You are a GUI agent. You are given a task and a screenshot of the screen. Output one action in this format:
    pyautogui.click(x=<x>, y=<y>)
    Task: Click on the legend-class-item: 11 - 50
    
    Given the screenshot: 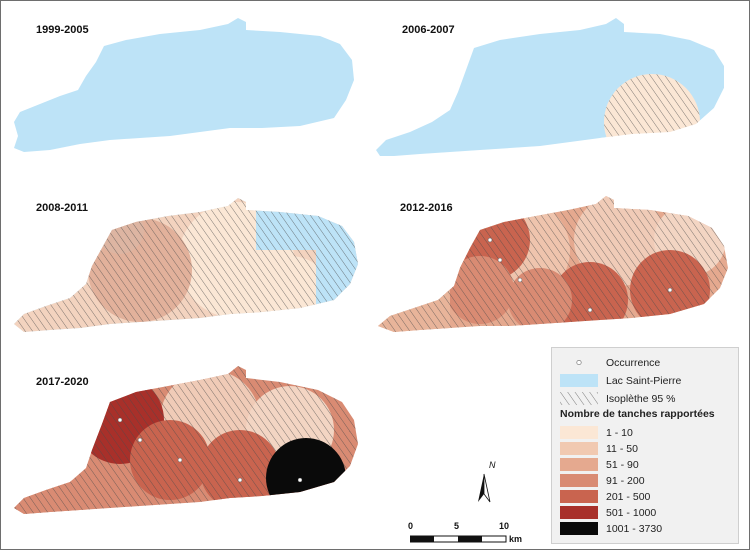 What is the action you would take?
    pyautogui.click(x=599, y=448)
    